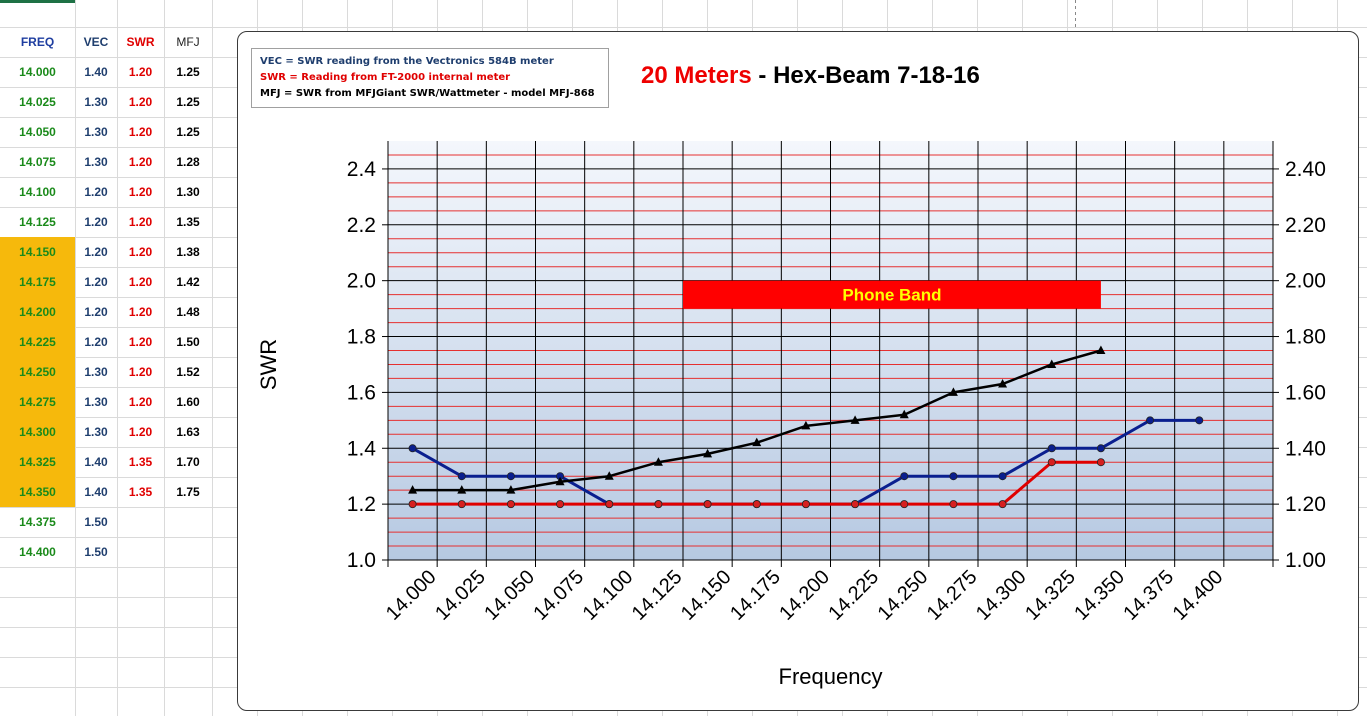  What do you see at coordinates (37, 252) in the screenshot?
I see `freq-cell: 14.150` at bounding box center [37, 252].